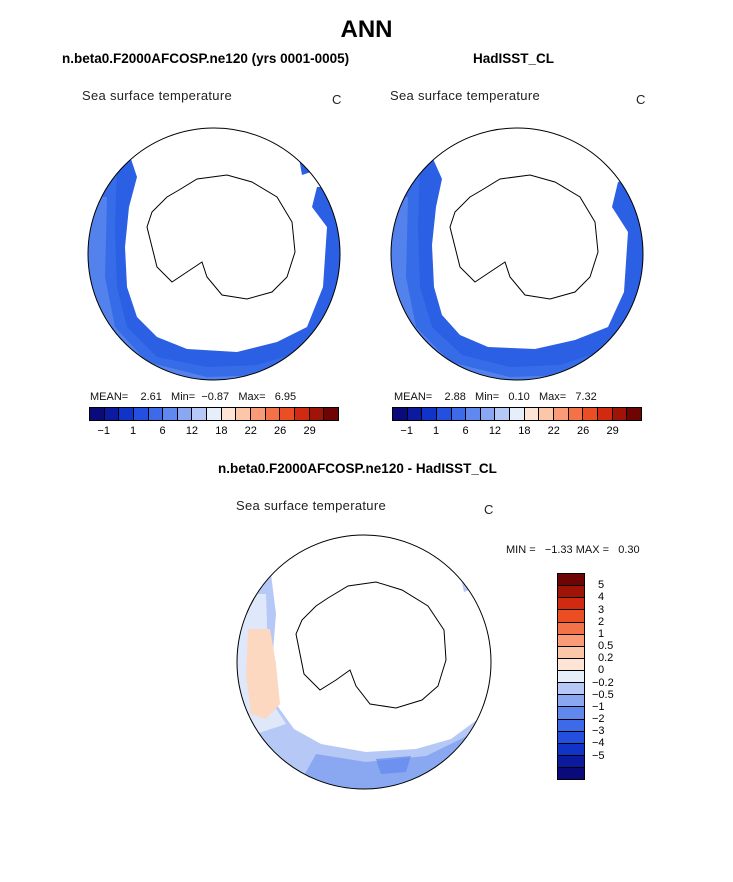 The width and height of the screenshot is (733, 882). I want to click on diff-units: C, so click(489, 509).